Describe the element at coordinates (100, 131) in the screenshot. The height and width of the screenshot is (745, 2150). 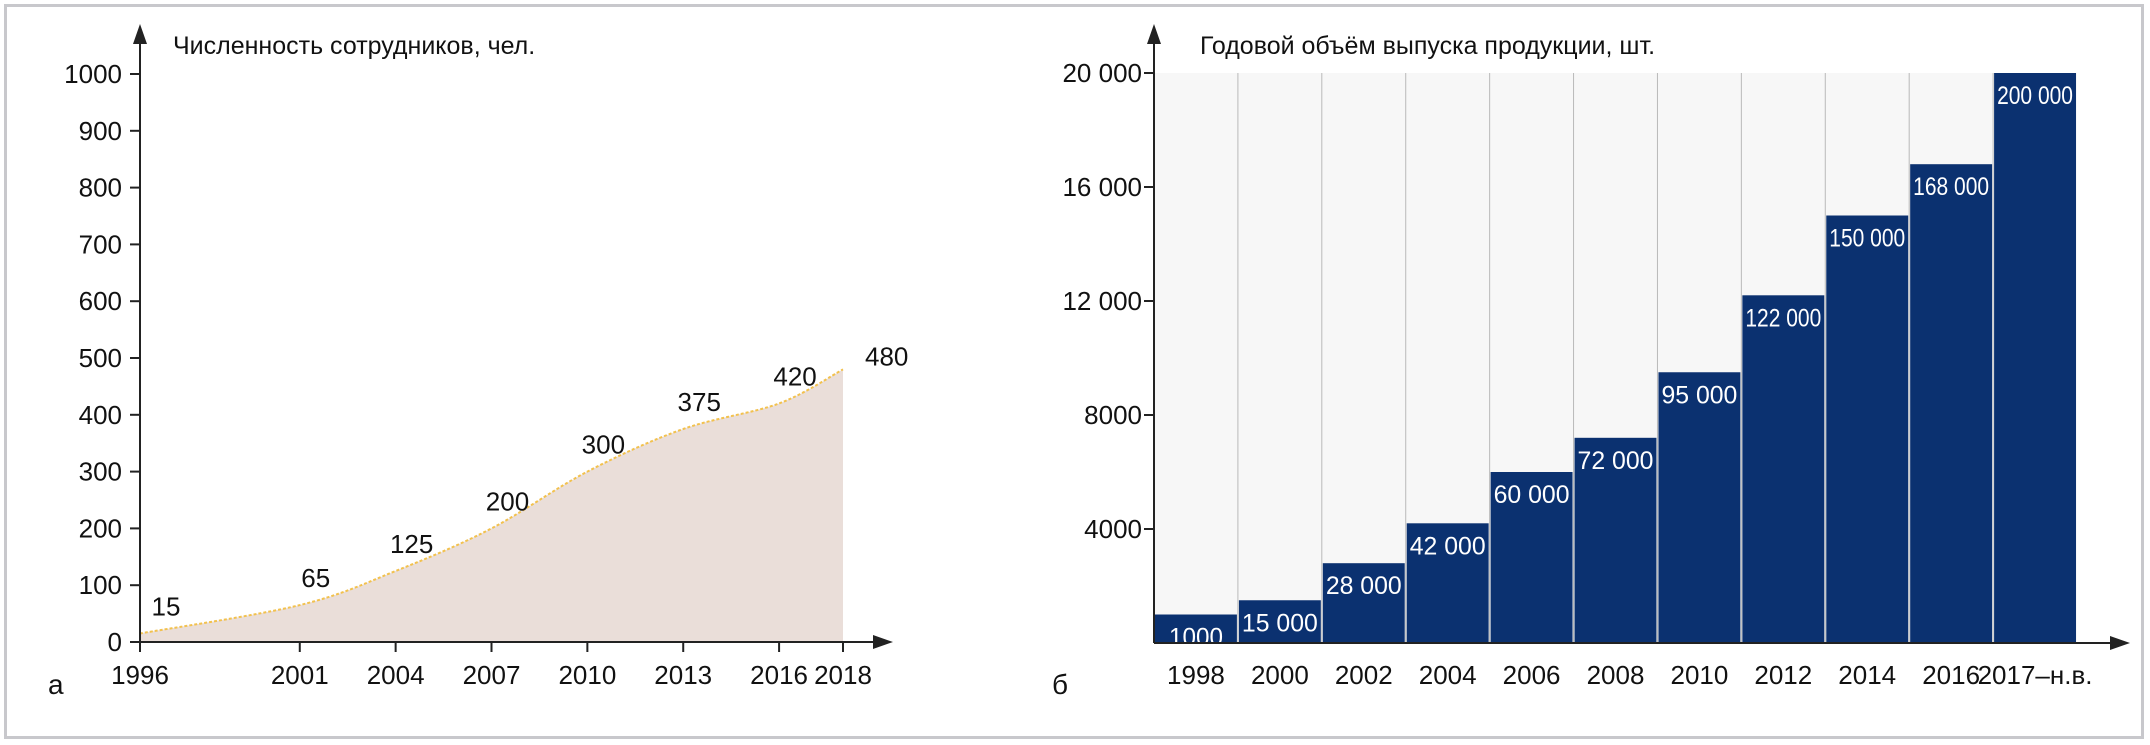
I see `chart-a-y-tick-label: 900` at that location.